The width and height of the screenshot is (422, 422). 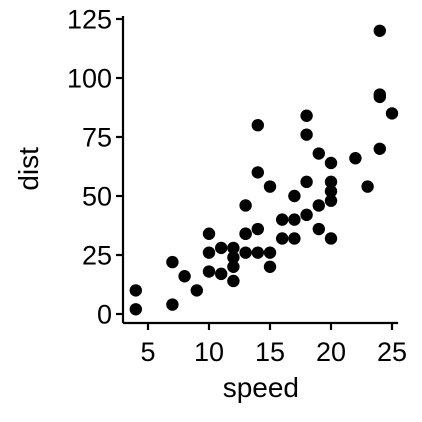 What do you see at coordinates (97, 197) in the screenshot?
I see `y-tick-label: 50` at bounding box center [97, 197].